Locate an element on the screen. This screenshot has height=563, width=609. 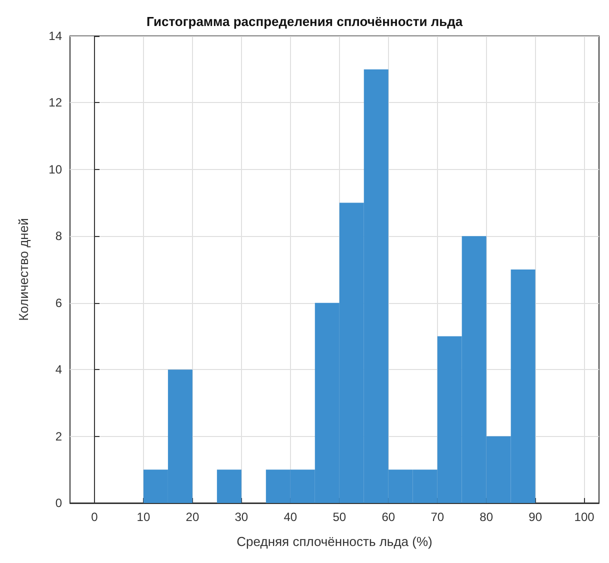
y-tick-label: 10 is located at coordinates (55, 169).